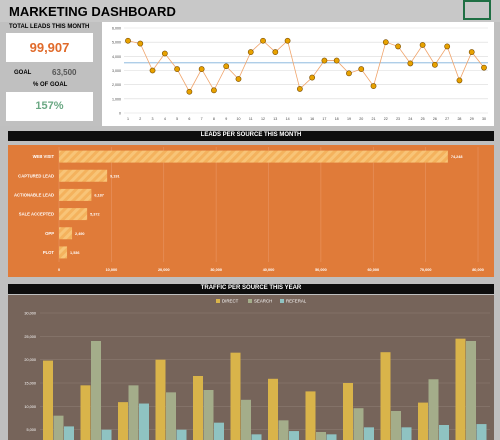 The width and height of the screenshot is (500, 440). Describe the element at coordinates (23, 73) in the screenshot. I see `goal-label: GOAL` at that location.